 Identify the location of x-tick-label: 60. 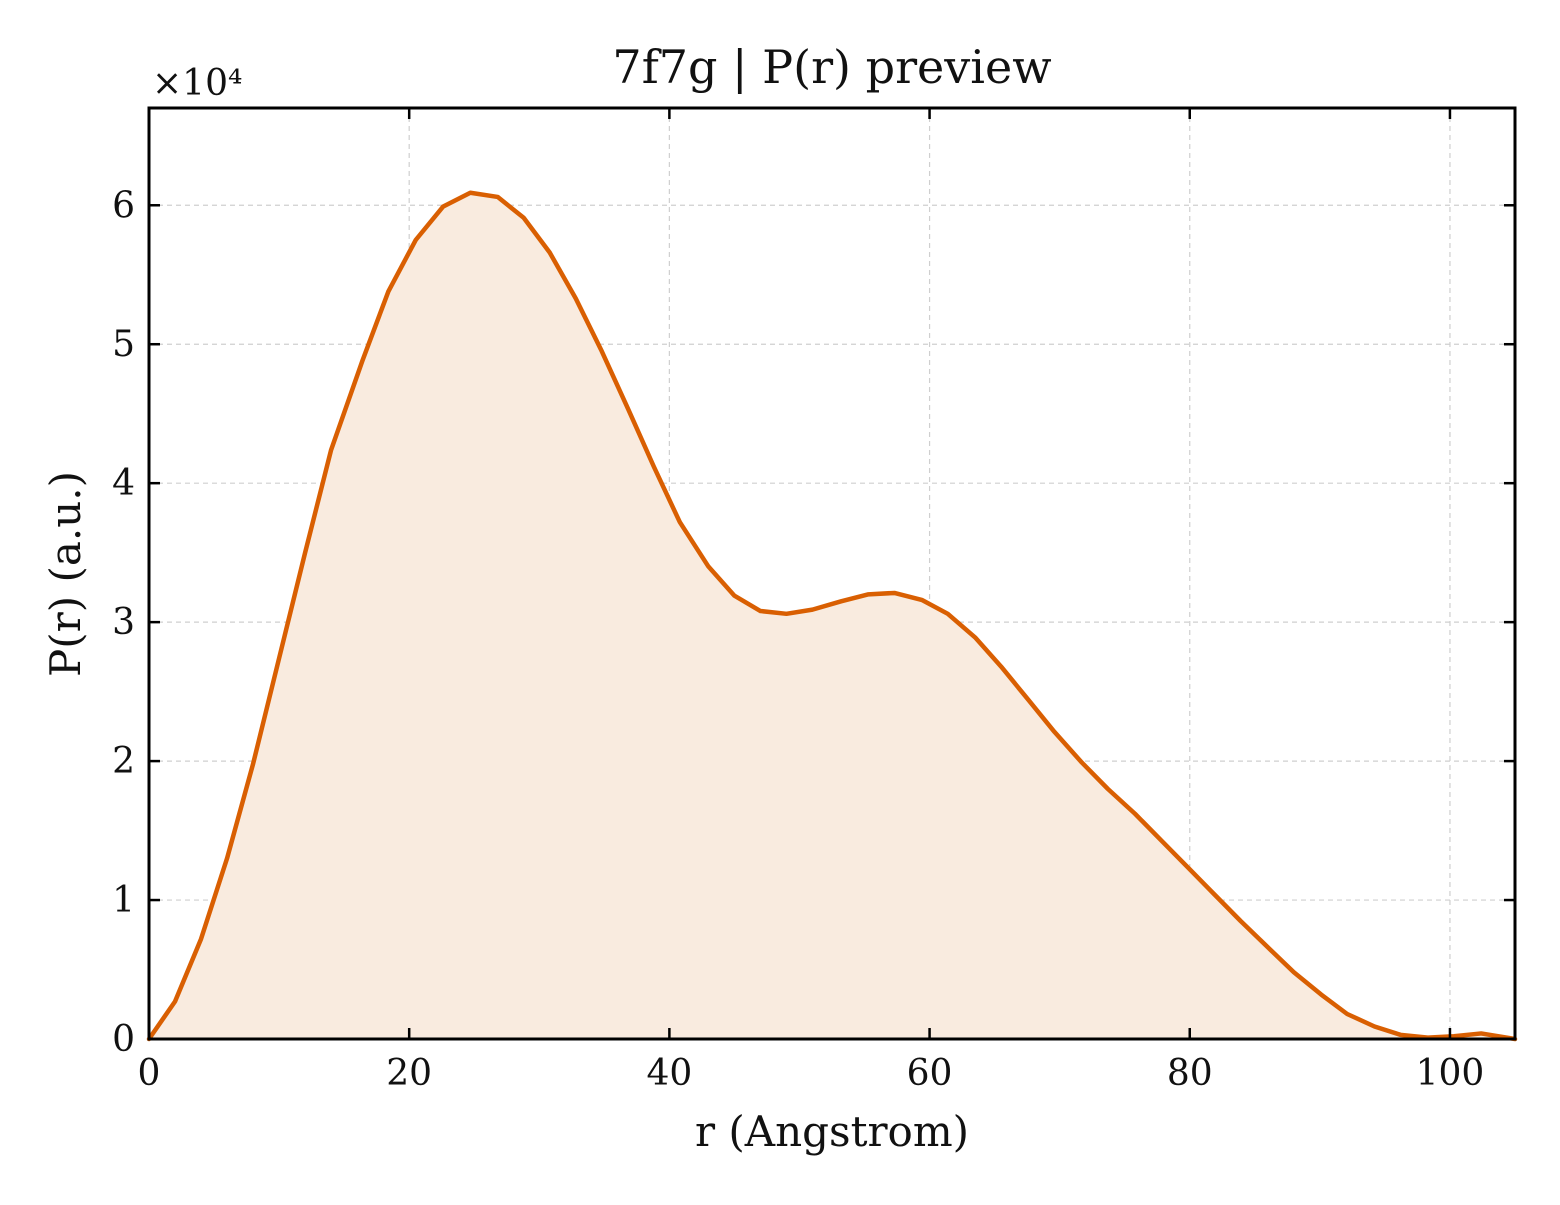
(930, 1073).